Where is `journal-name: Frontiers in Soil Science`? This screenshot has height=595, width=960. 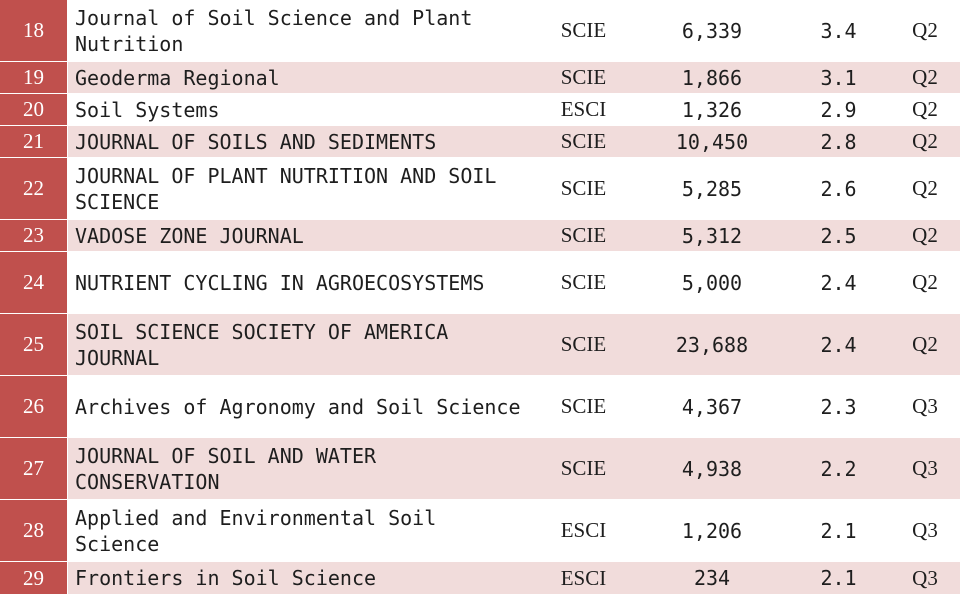 journal-name: Frontiers in Soil Science is located at coordinates (226, 578).